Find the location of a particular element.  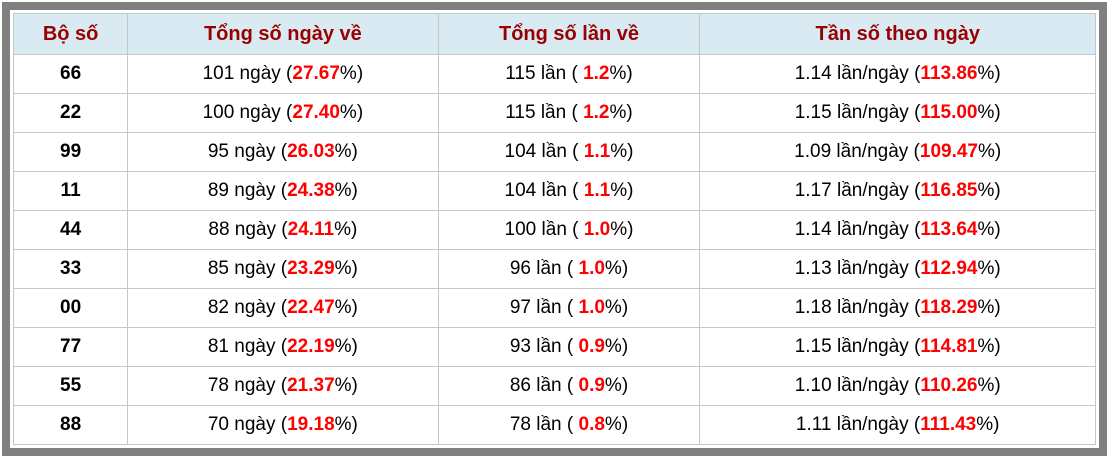

cell-daily-freq: 1.13 lần/ngày (112.94%) is located at coordinates (897, 269).